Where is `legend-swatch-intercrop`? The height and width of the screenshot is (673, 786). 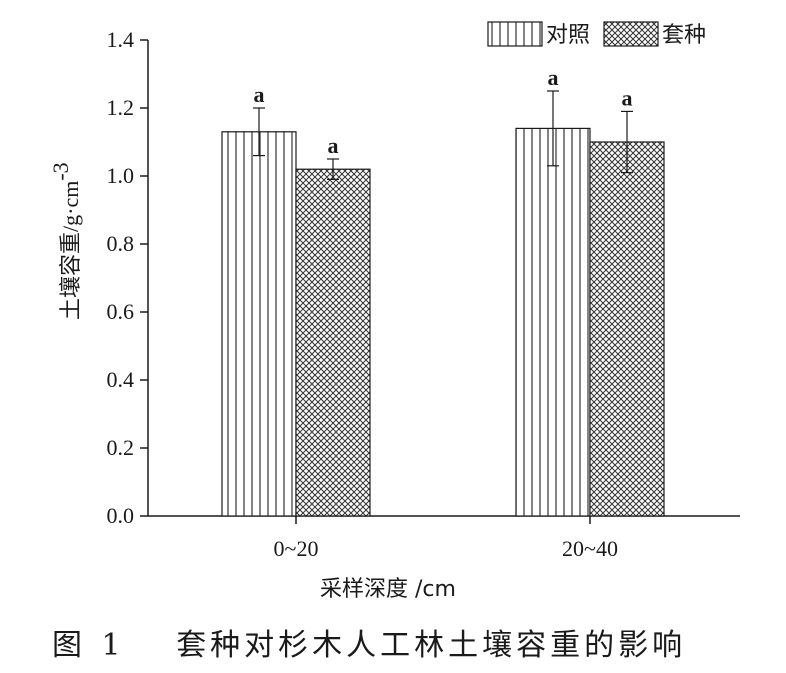 legend-swatch-intercrop is located at coordinates (631, 34).